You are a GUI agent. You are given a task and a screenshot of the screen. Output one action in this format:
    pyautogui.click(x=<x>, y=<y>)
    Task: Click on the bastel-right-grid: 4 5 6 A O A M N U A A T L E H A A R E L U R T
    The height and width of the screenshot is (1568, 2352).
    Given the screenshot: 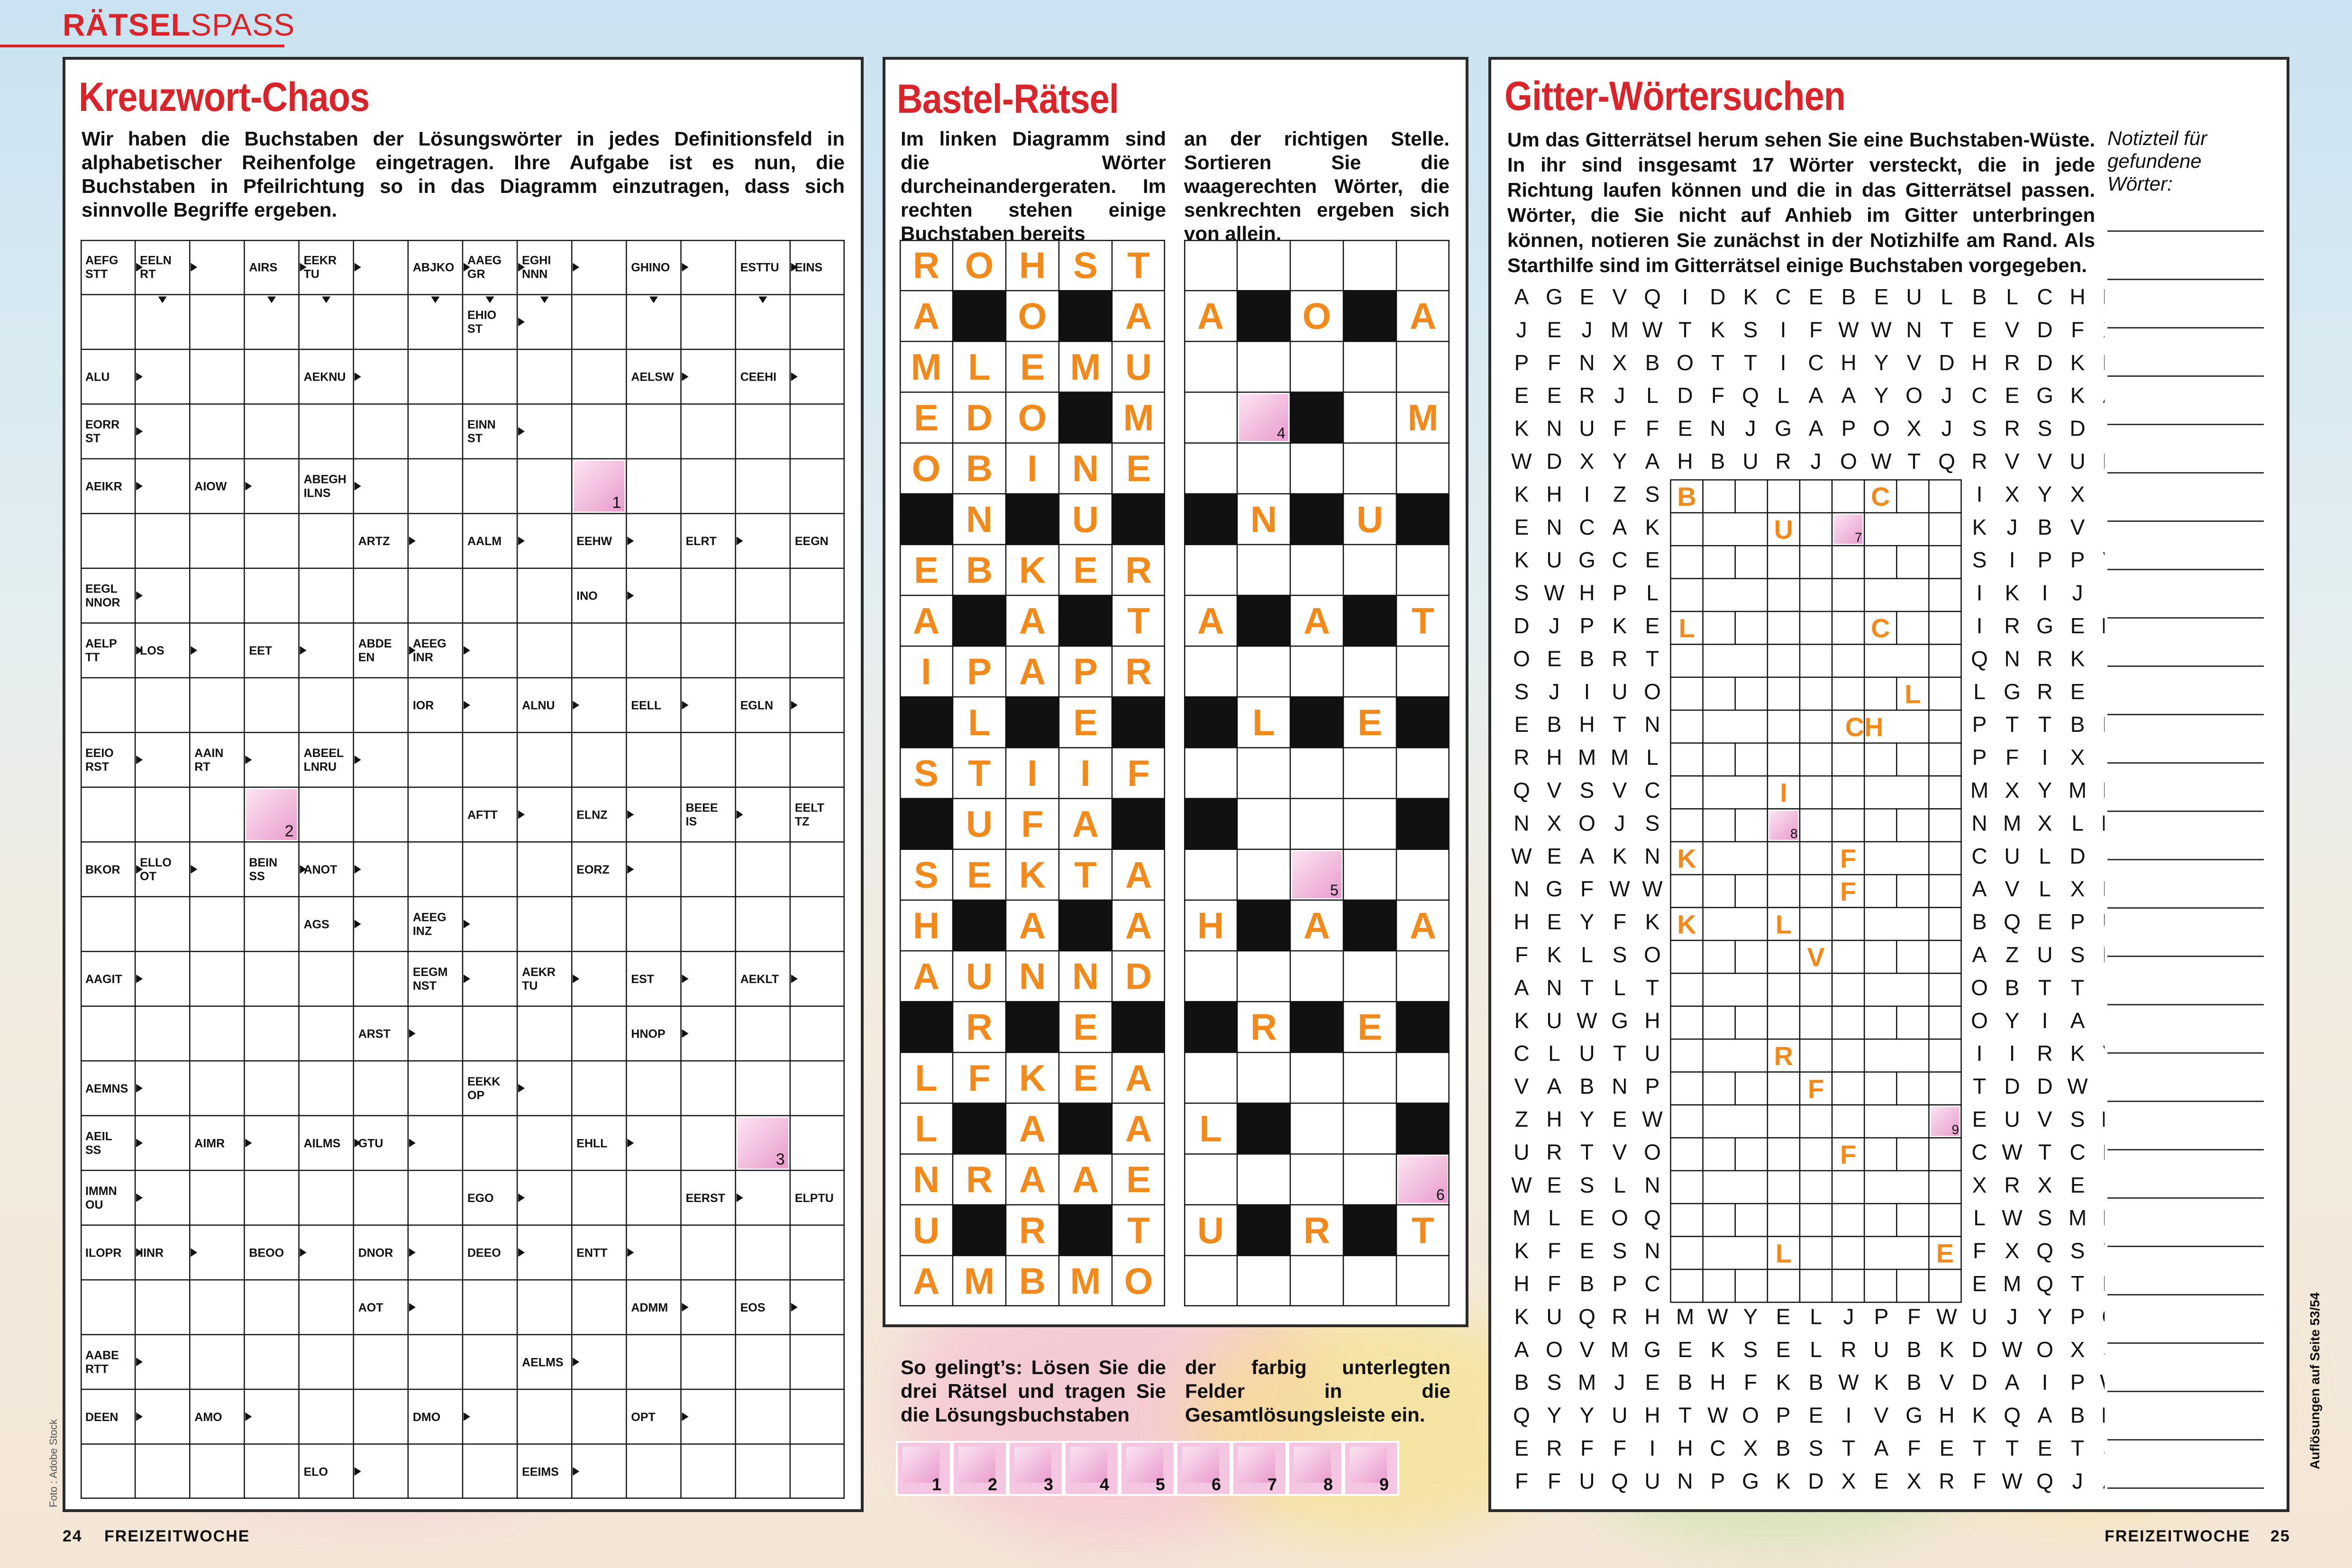 What is the action you would take?
    pyautogui.click(x=1316, y=773)
    